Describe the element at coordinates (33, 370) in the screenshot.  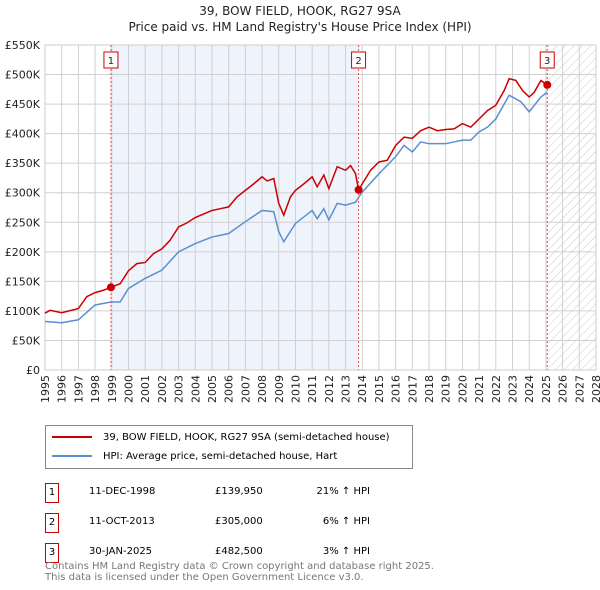
I see `y-tick-label: £0` at that location.